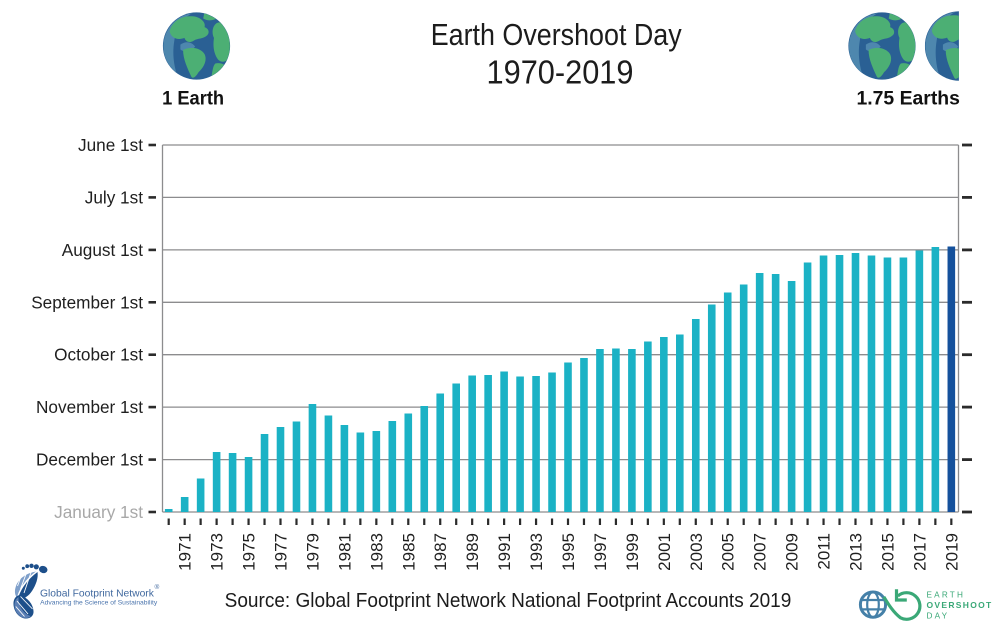 The height and width of the screenshot is (632, 1000). What do you see at coordinates (887, 552) in the screenshot?
I see `svg-text: 2015` at bounding box center [887, 552].